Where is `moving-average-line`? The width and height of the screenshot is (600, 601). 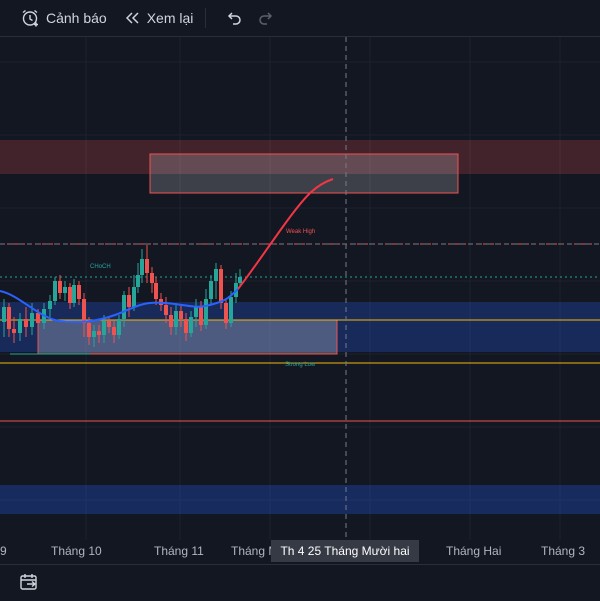 moving-average-line is located at coordinates (119, 305).